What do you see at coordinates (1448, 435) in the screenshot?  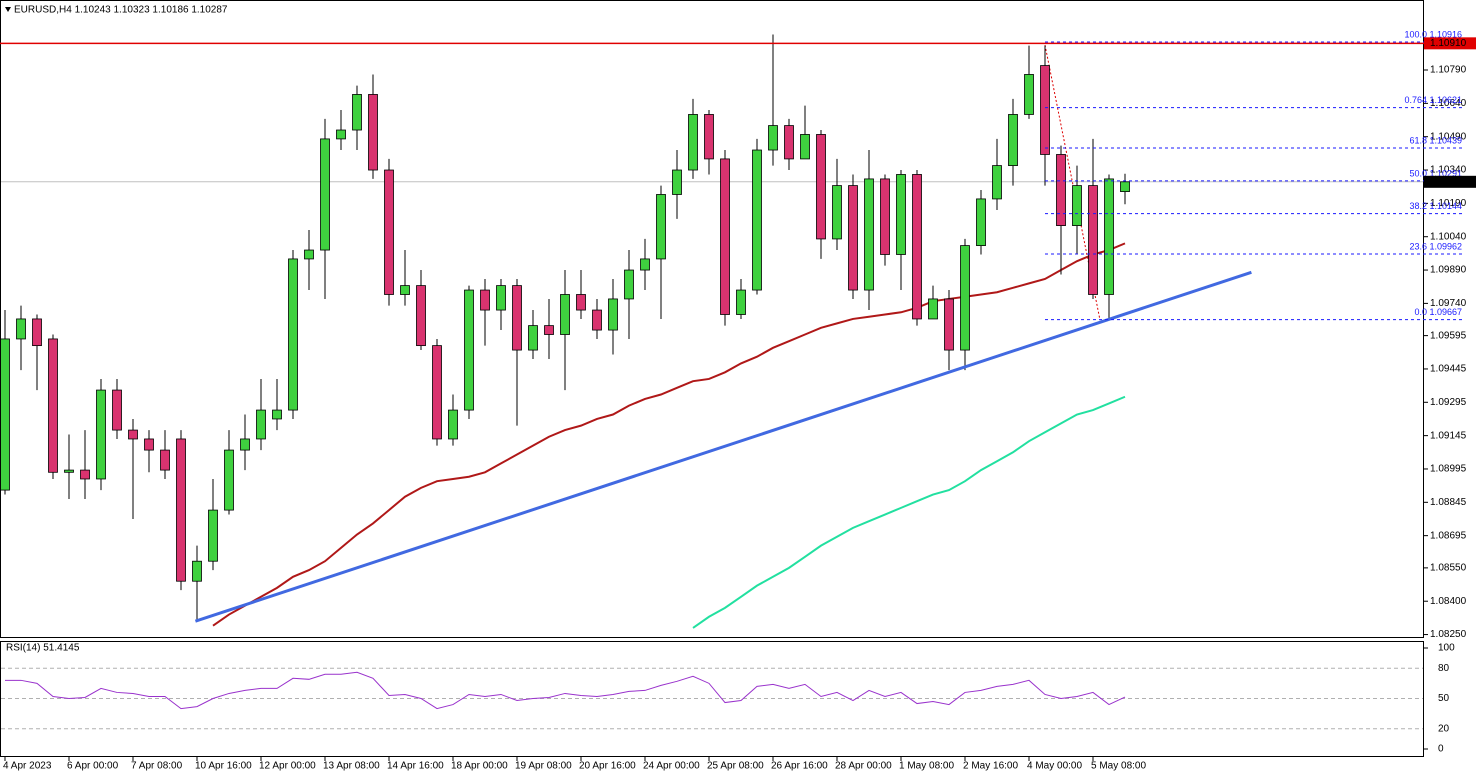 I see `y-tick-label: 1.09145` at bounding box center [1448, 435].